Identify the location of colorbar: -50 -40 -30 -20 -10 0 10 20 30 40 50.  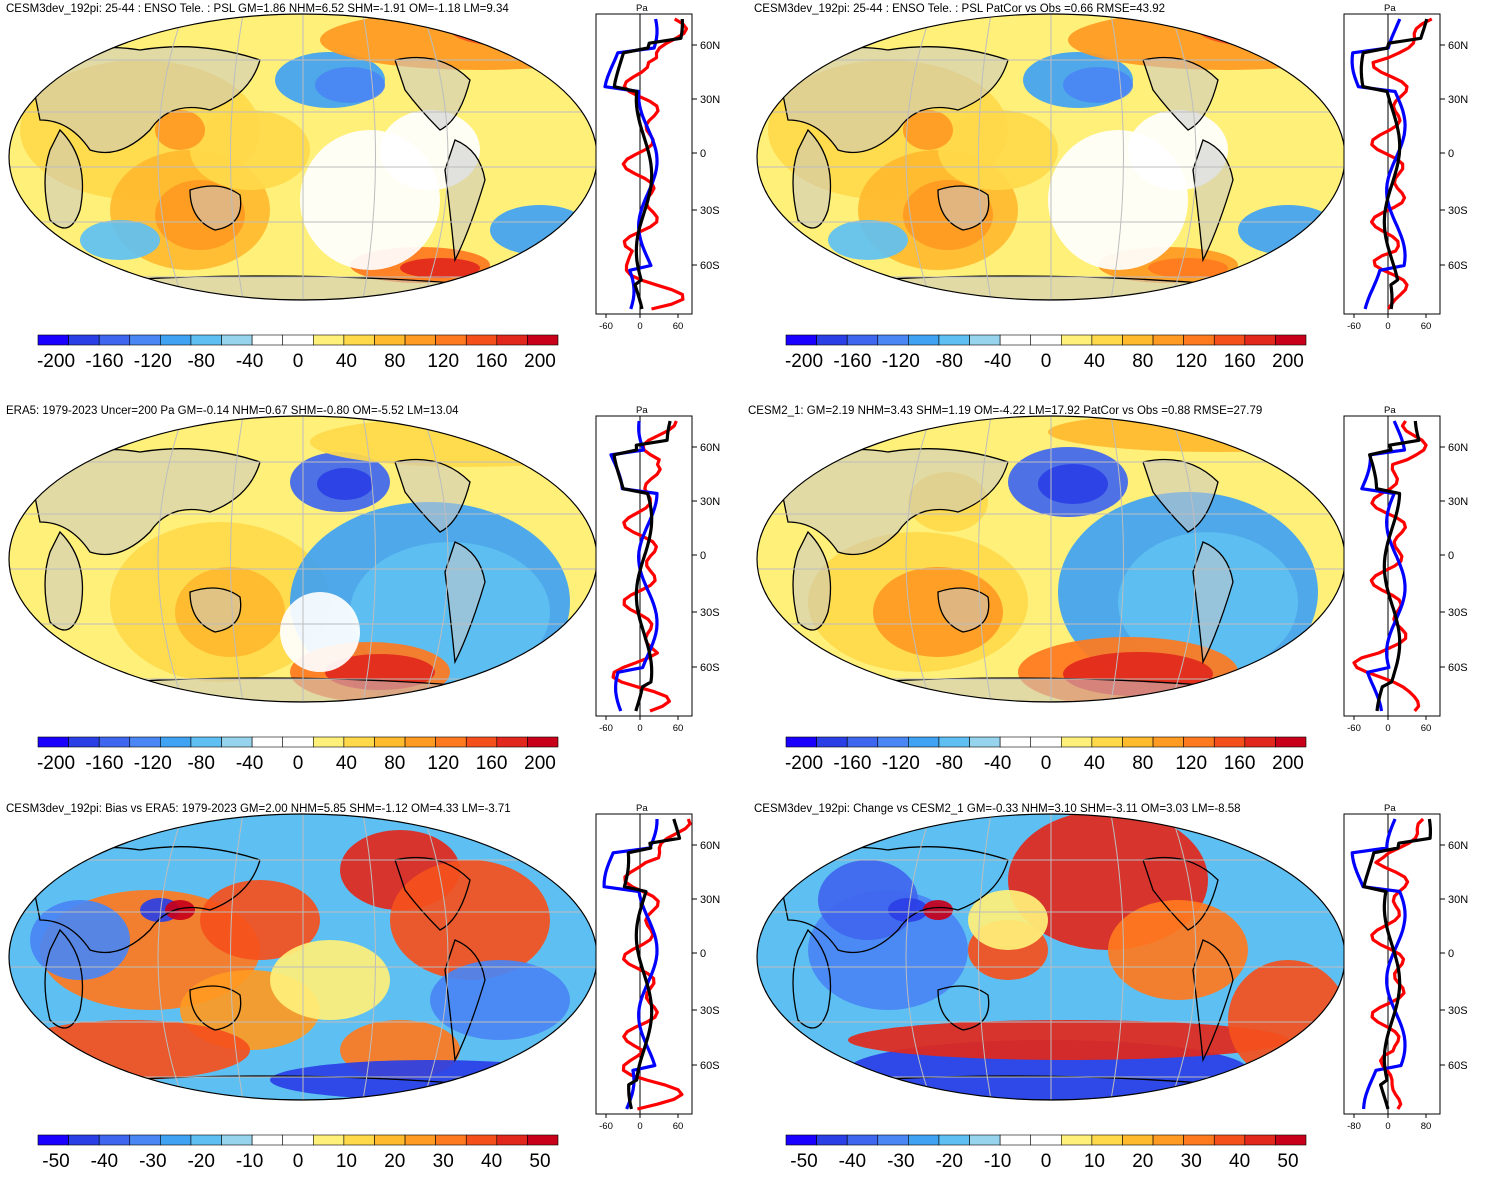
(1046, 1153).